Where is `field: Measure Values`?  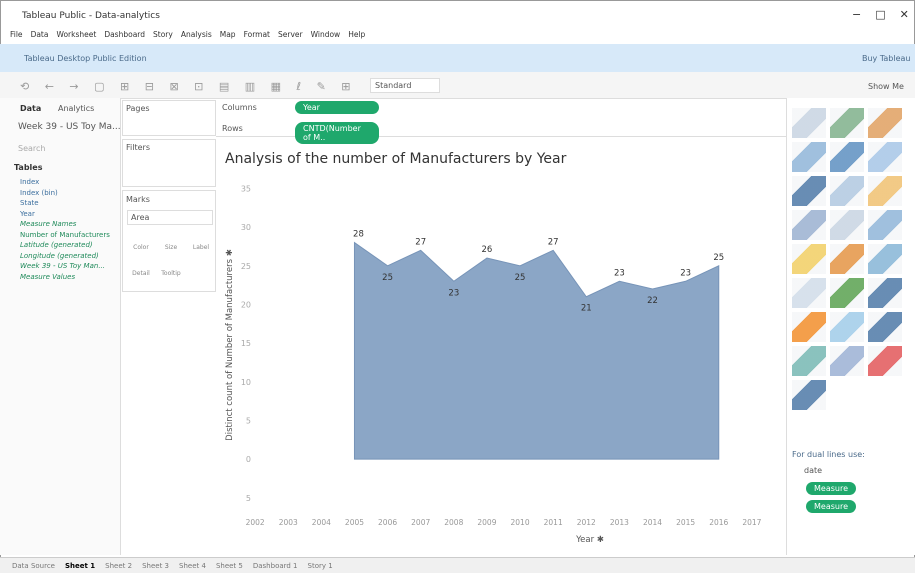
field: Measure Values is located at coordinates (48, 276).